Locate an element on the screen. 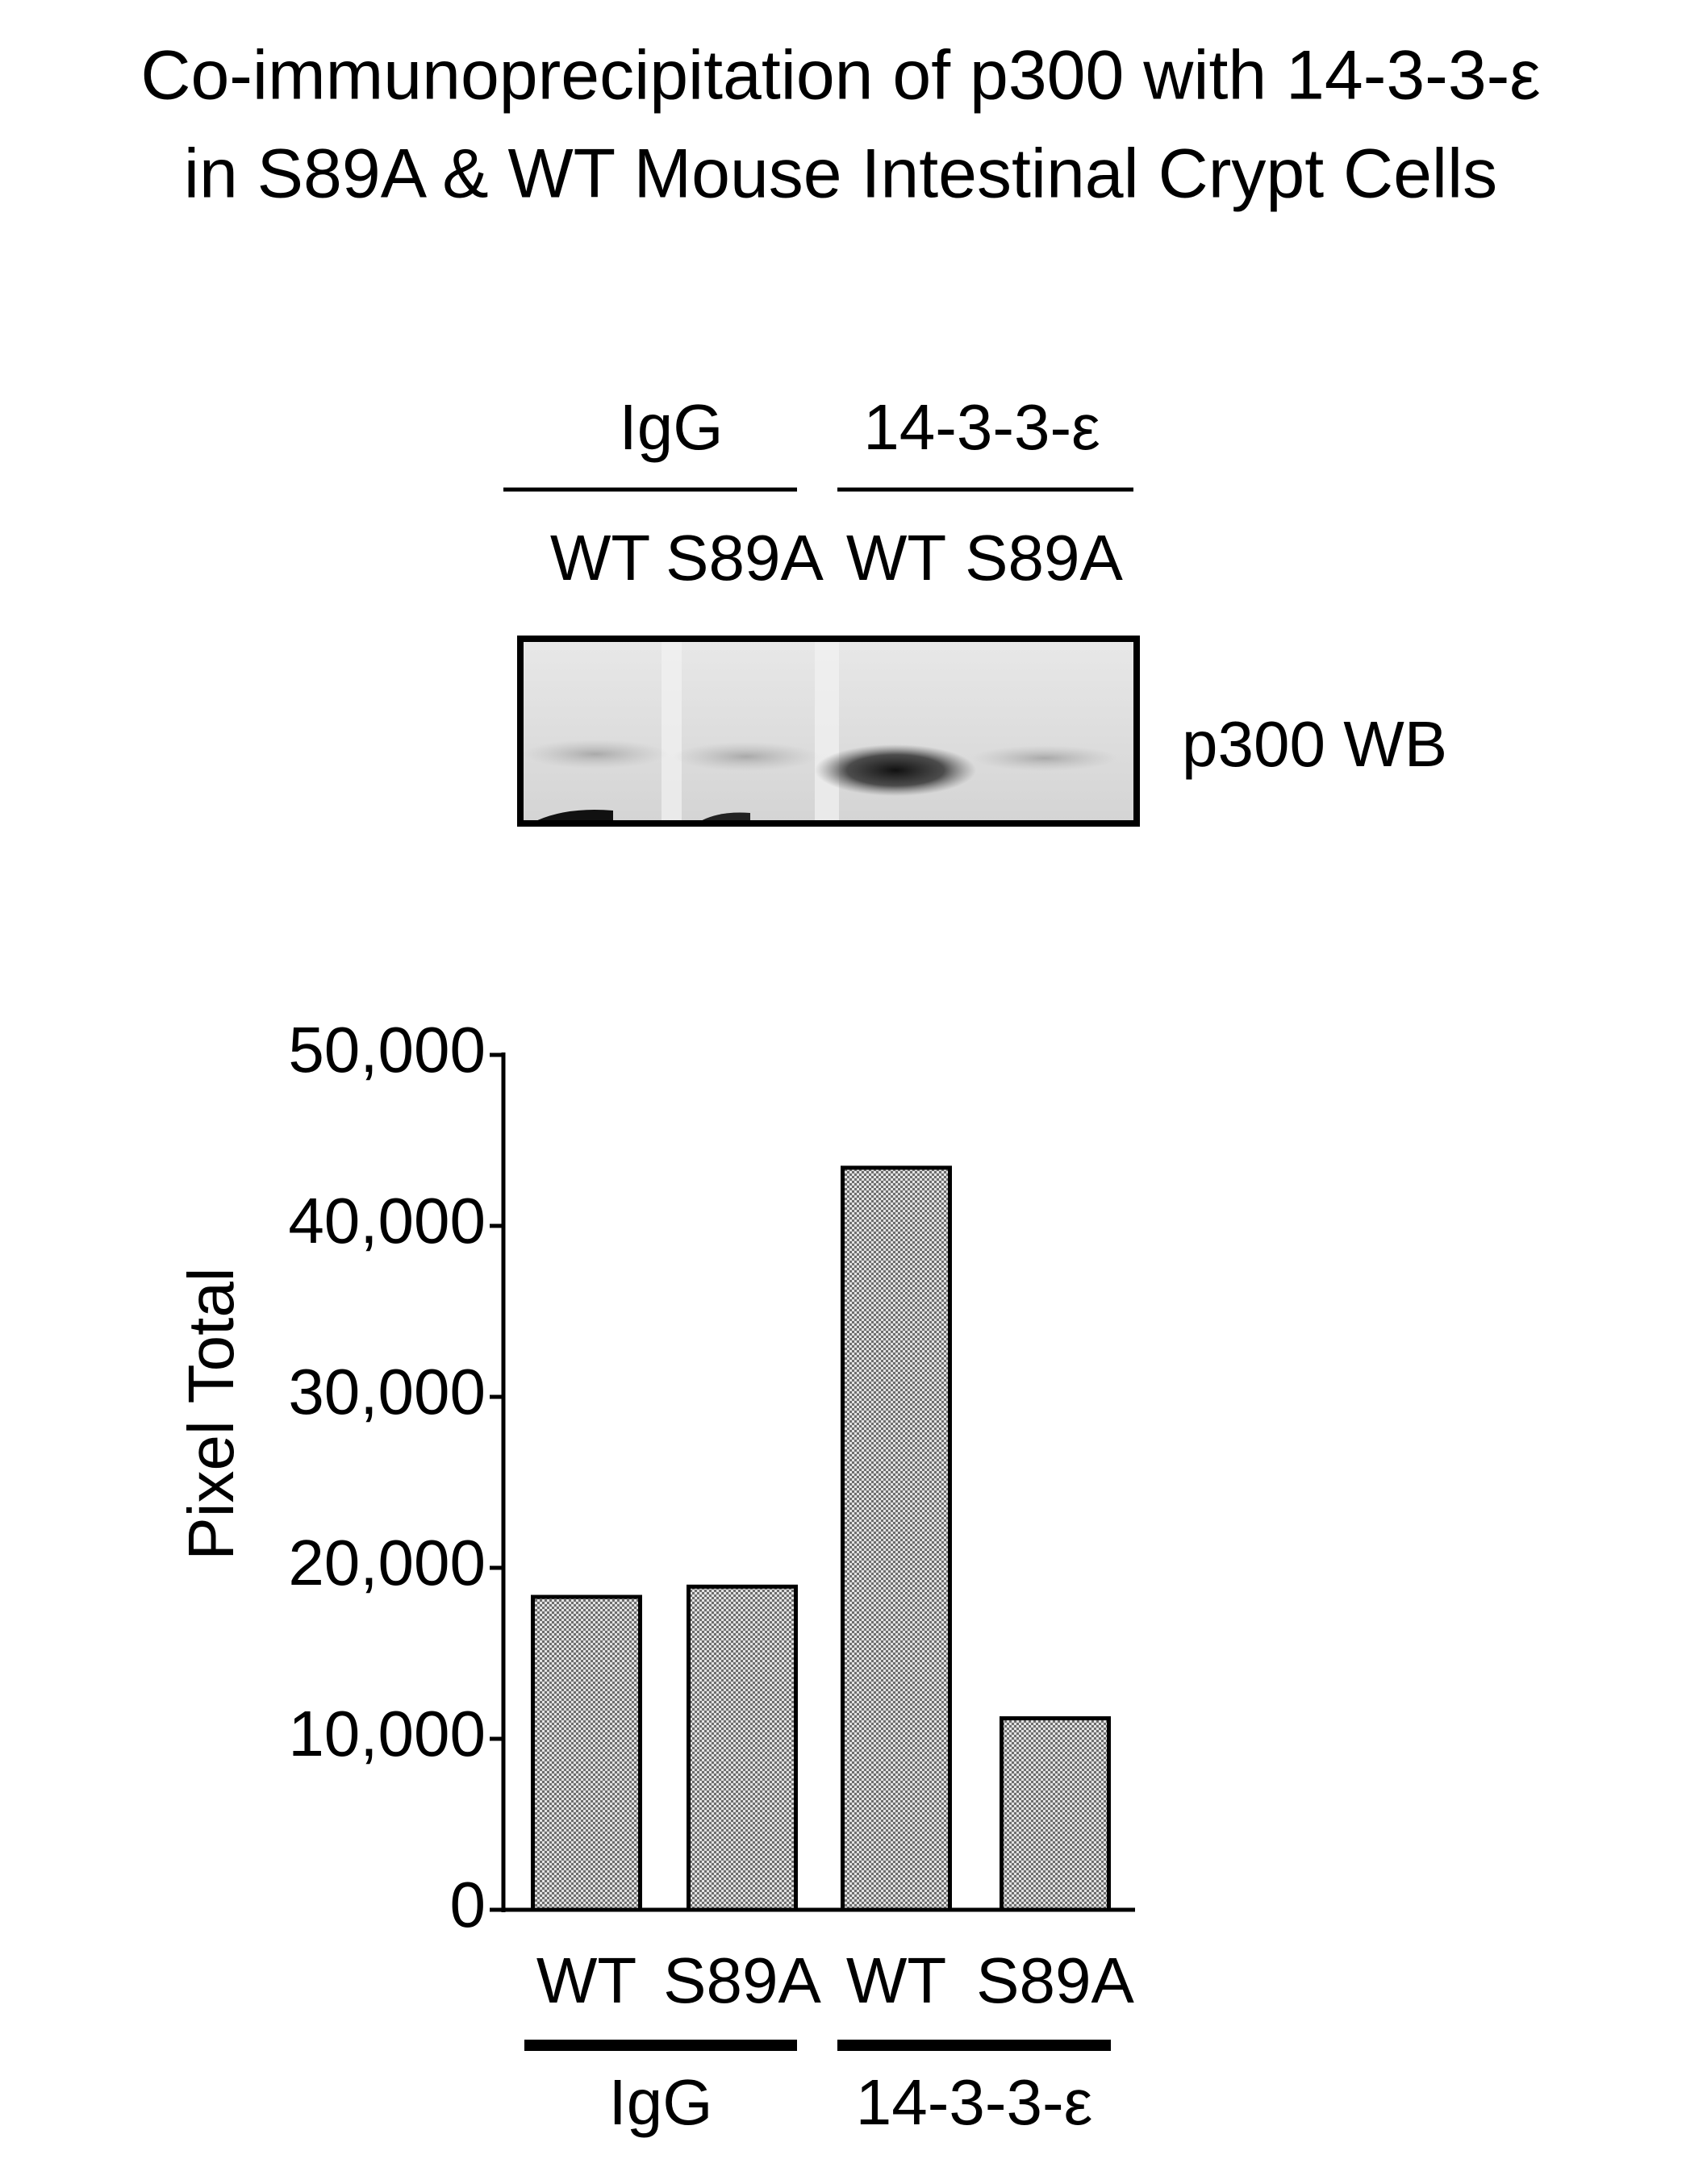 This screenshot has width=1682, height=2184. group-label: IgG is located at coordinates (661, 2102).